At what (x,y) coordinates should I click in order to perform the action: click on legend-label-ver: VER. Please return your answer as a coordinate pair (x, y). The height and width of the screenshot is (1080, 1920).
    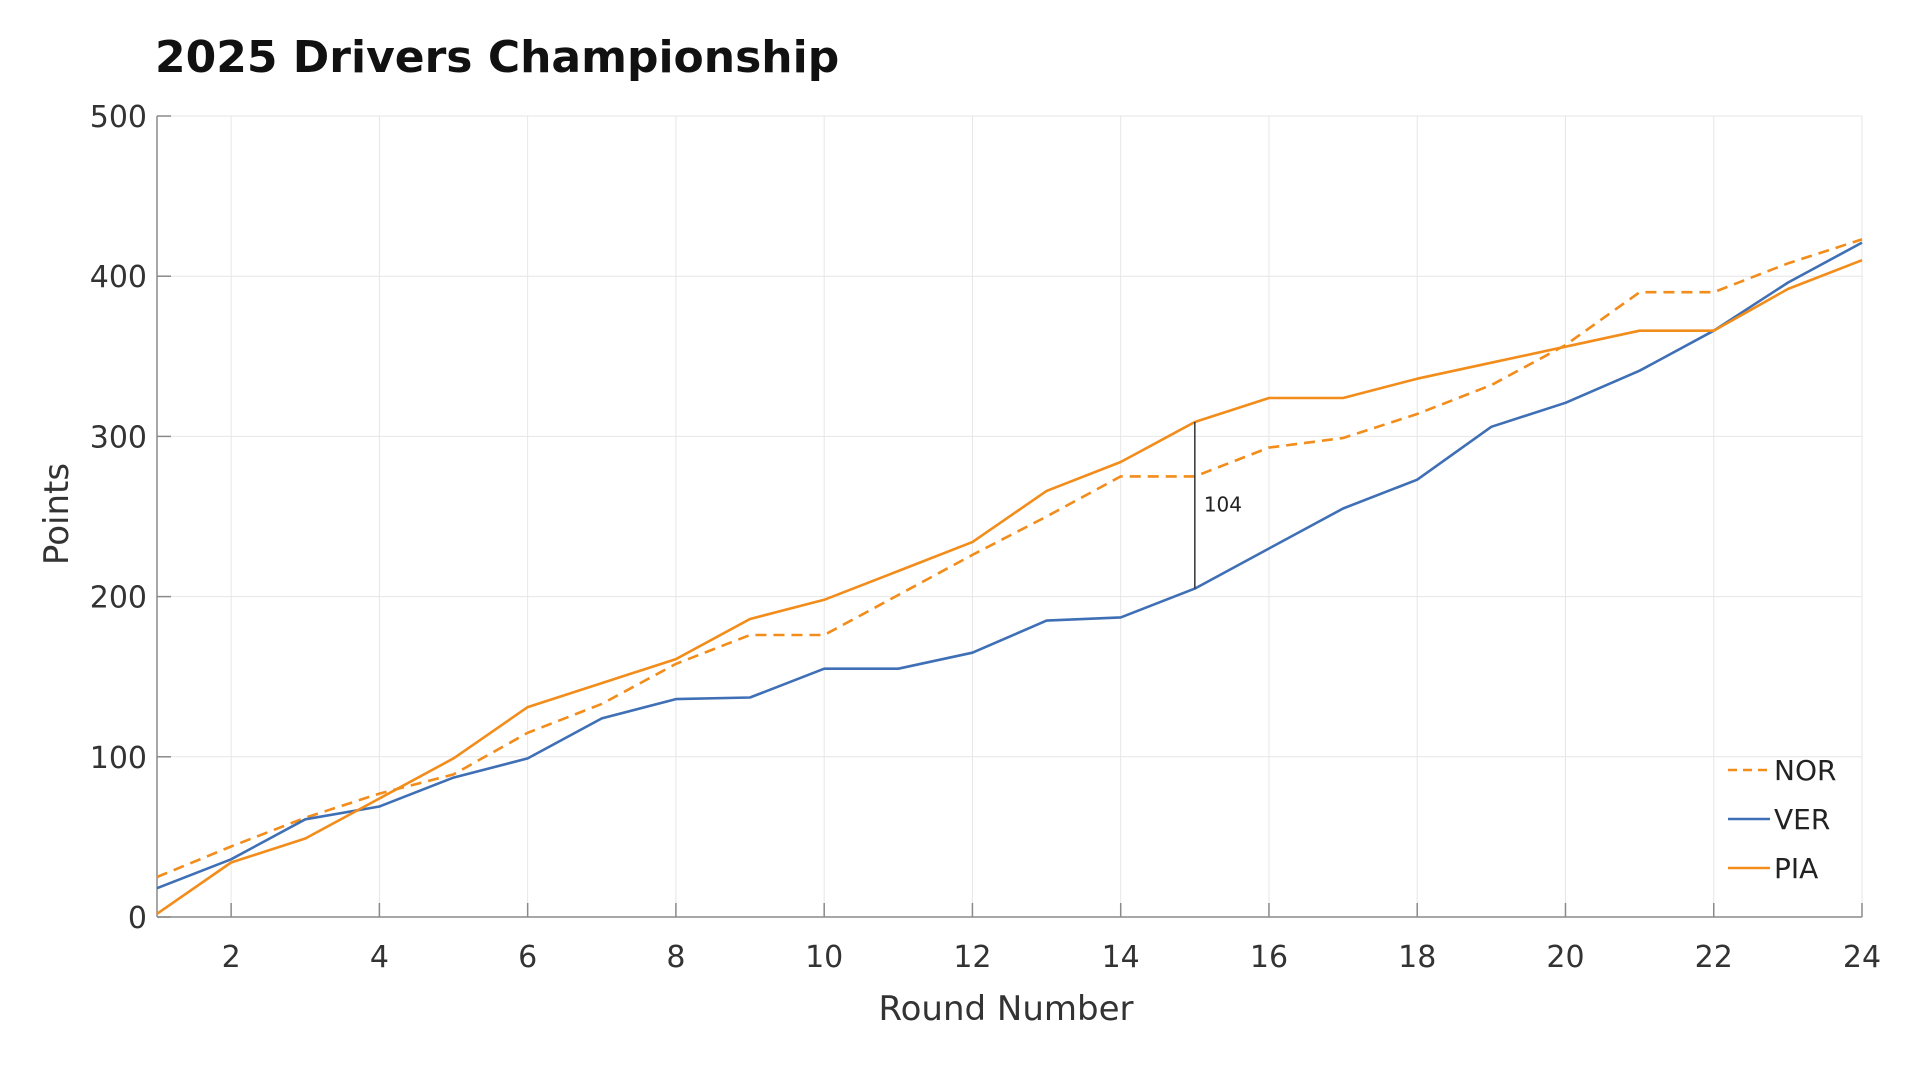
    Looking at the image, I should click on (1802, 819).